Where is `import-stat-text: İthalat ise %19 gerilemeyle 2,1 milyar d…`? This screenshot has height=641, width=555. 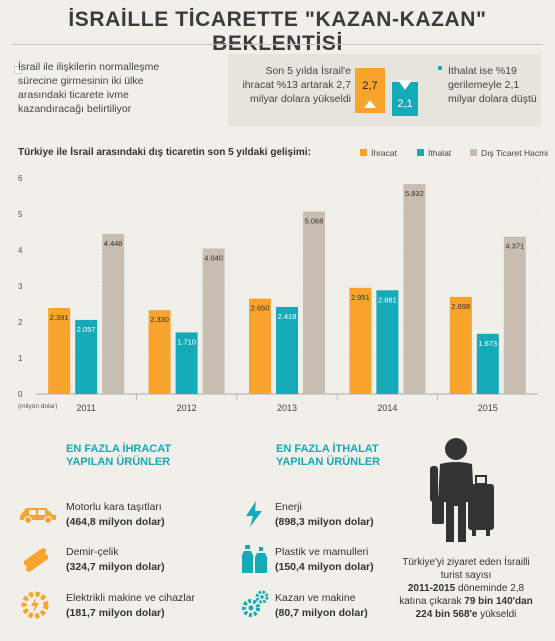
import-stat-text: İthalat ise %19 gerilemeyle 2,1 milyar d… is located at coordinates (492, 85).